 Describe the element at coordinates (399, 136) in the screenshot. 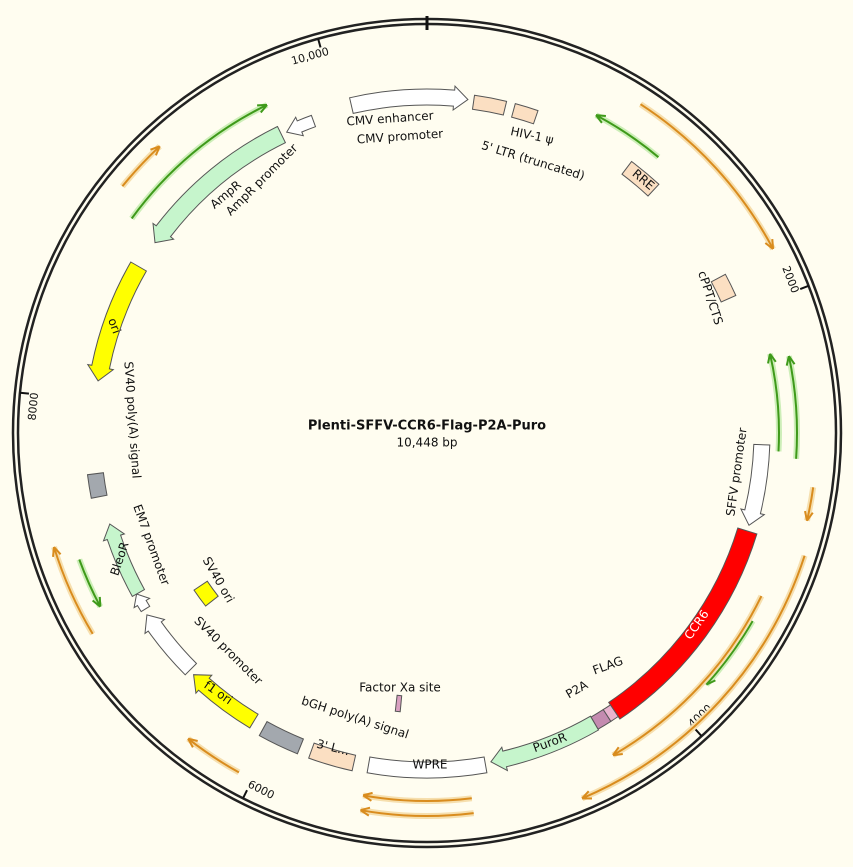

I see `feature-label: CMV promoter` at that location.